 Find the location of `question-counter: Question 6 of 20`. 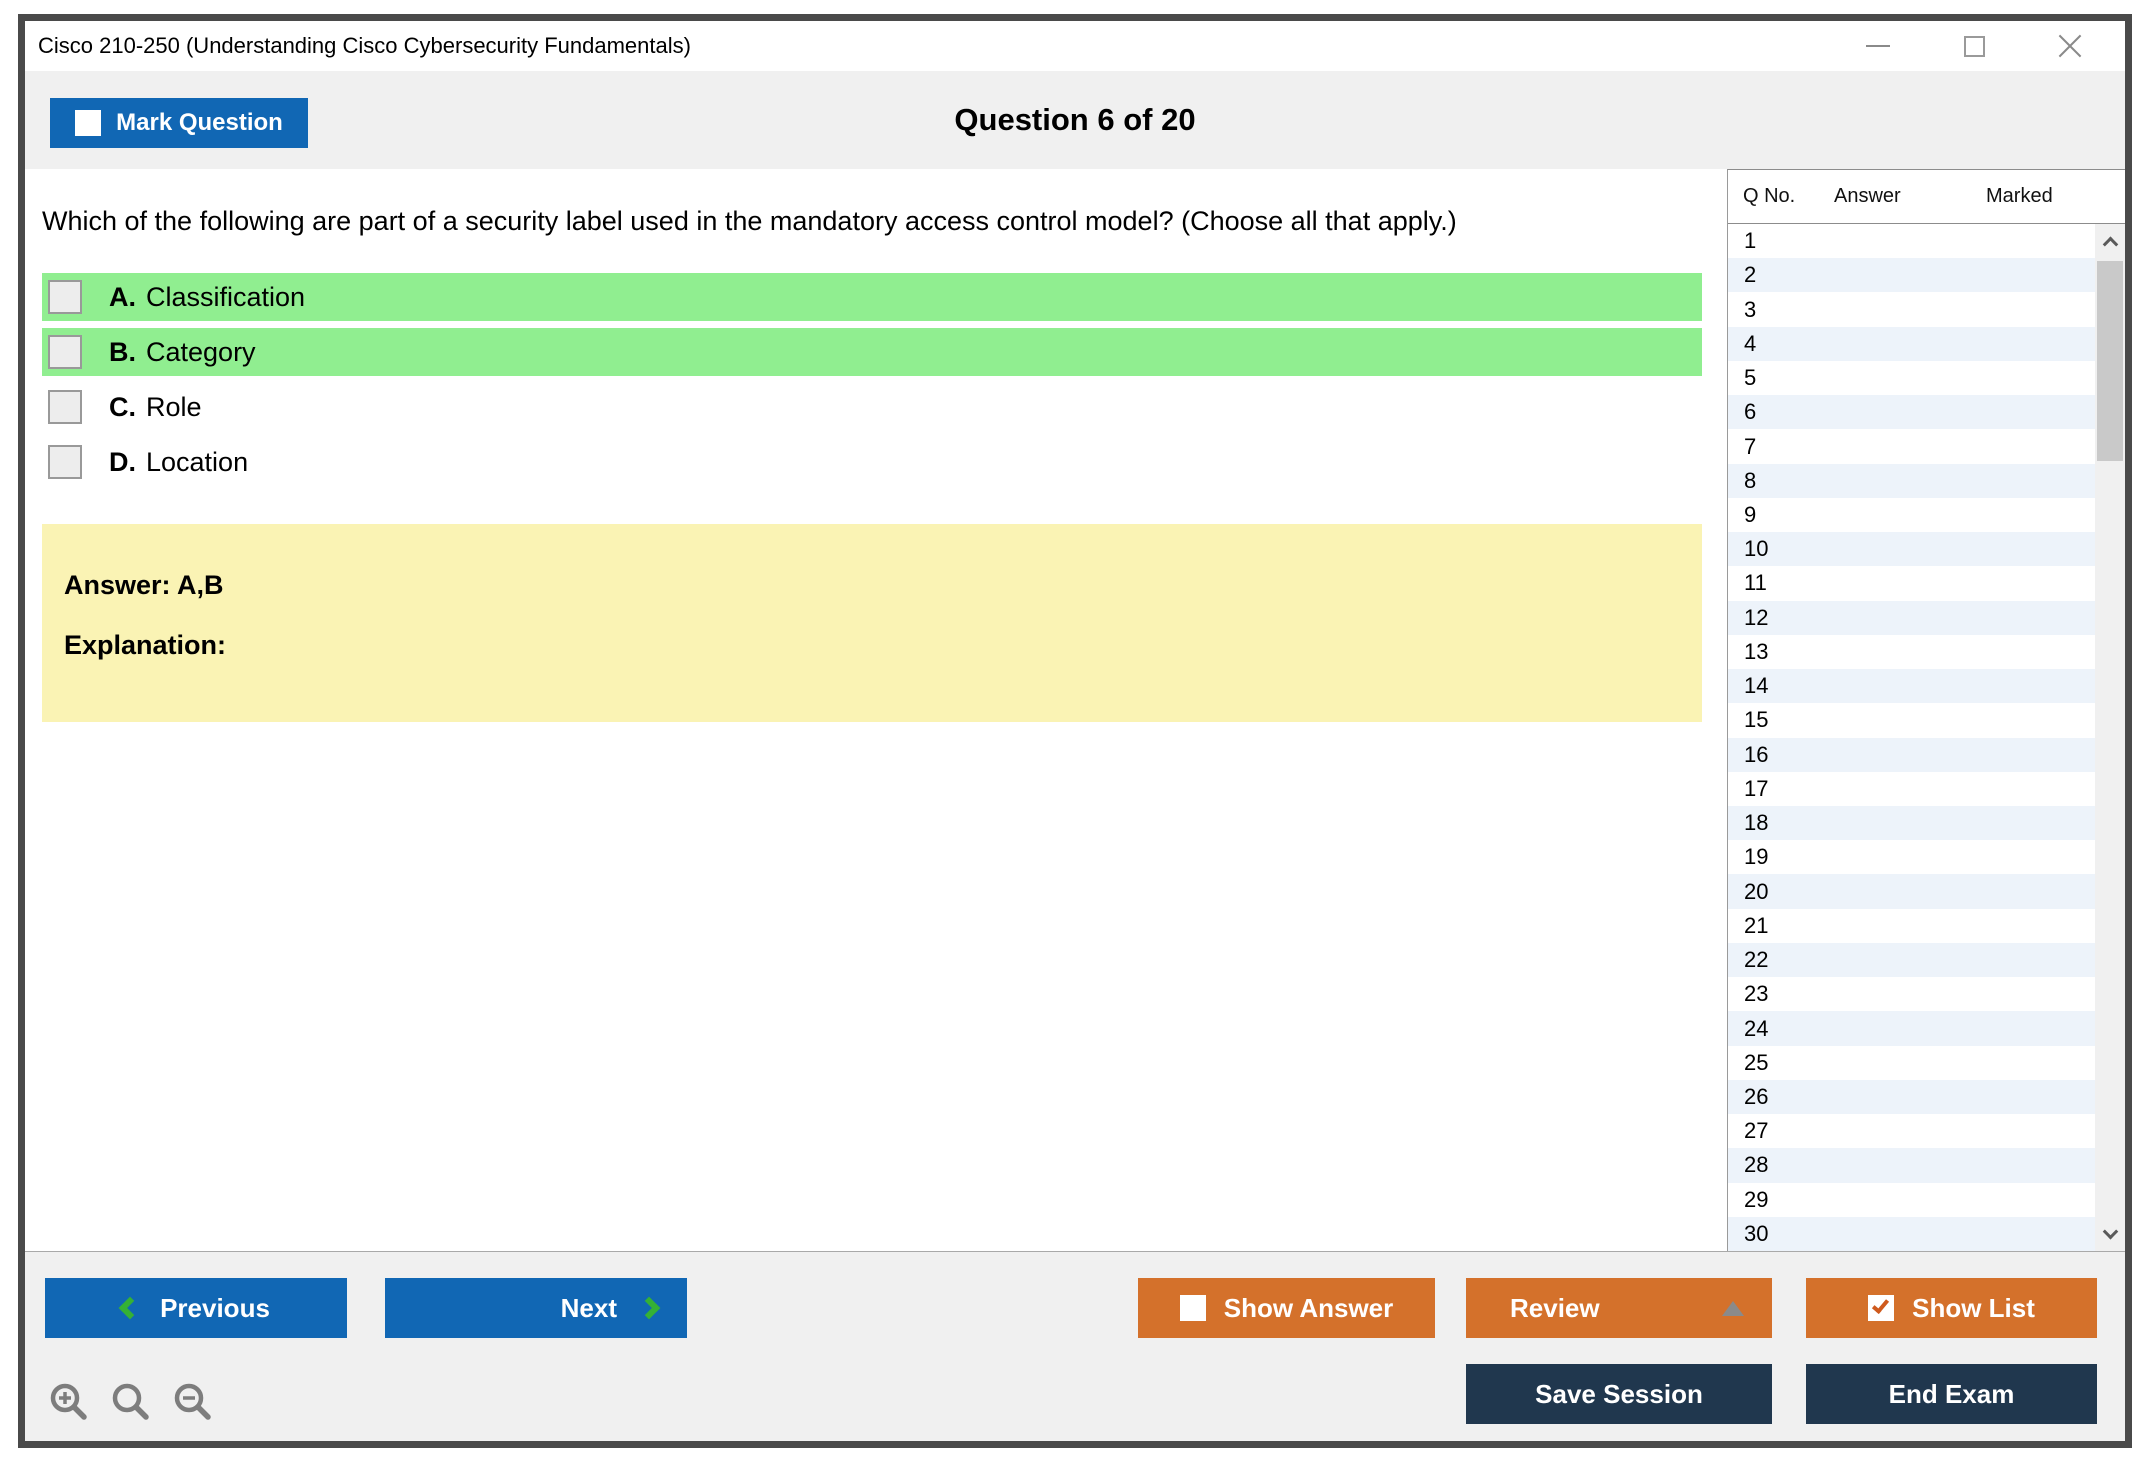

question-counter: Question 6 of 20 is located at coordinates (1075, 119).